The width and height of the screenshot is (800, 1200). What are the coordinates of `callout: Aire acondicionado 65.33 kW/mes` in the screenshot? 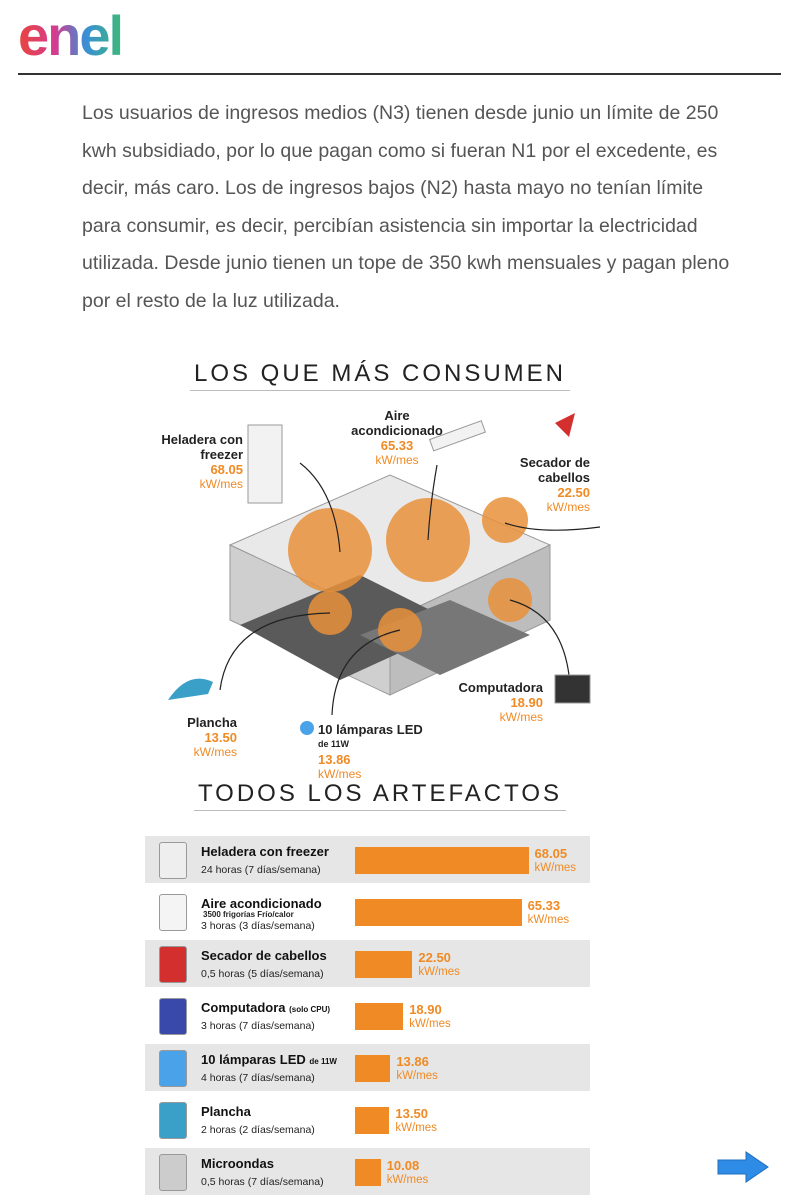 It's located at (397, 438).